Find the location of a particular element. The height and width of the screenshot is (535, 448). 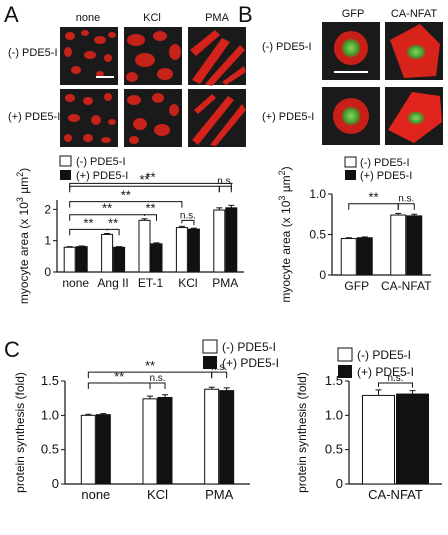

x-tick-label-c2: CA-NFAT is located at coordinates (395, 494).